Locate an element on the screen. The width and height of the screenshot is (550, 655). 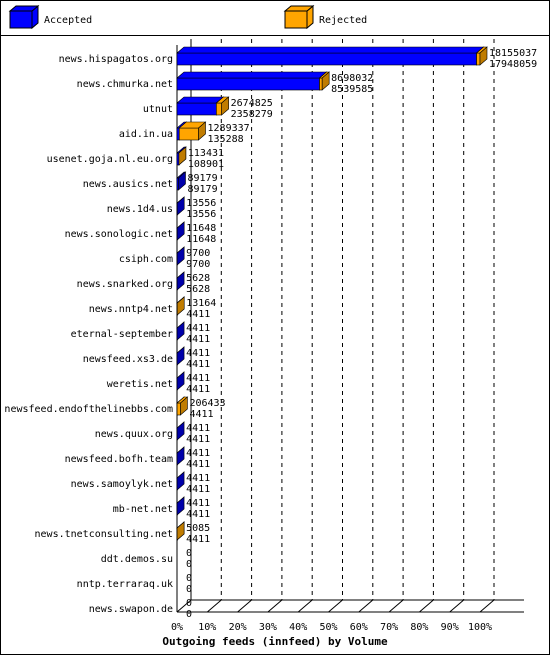
value-label-offered: 5085 is located at coordinates (198, 528).